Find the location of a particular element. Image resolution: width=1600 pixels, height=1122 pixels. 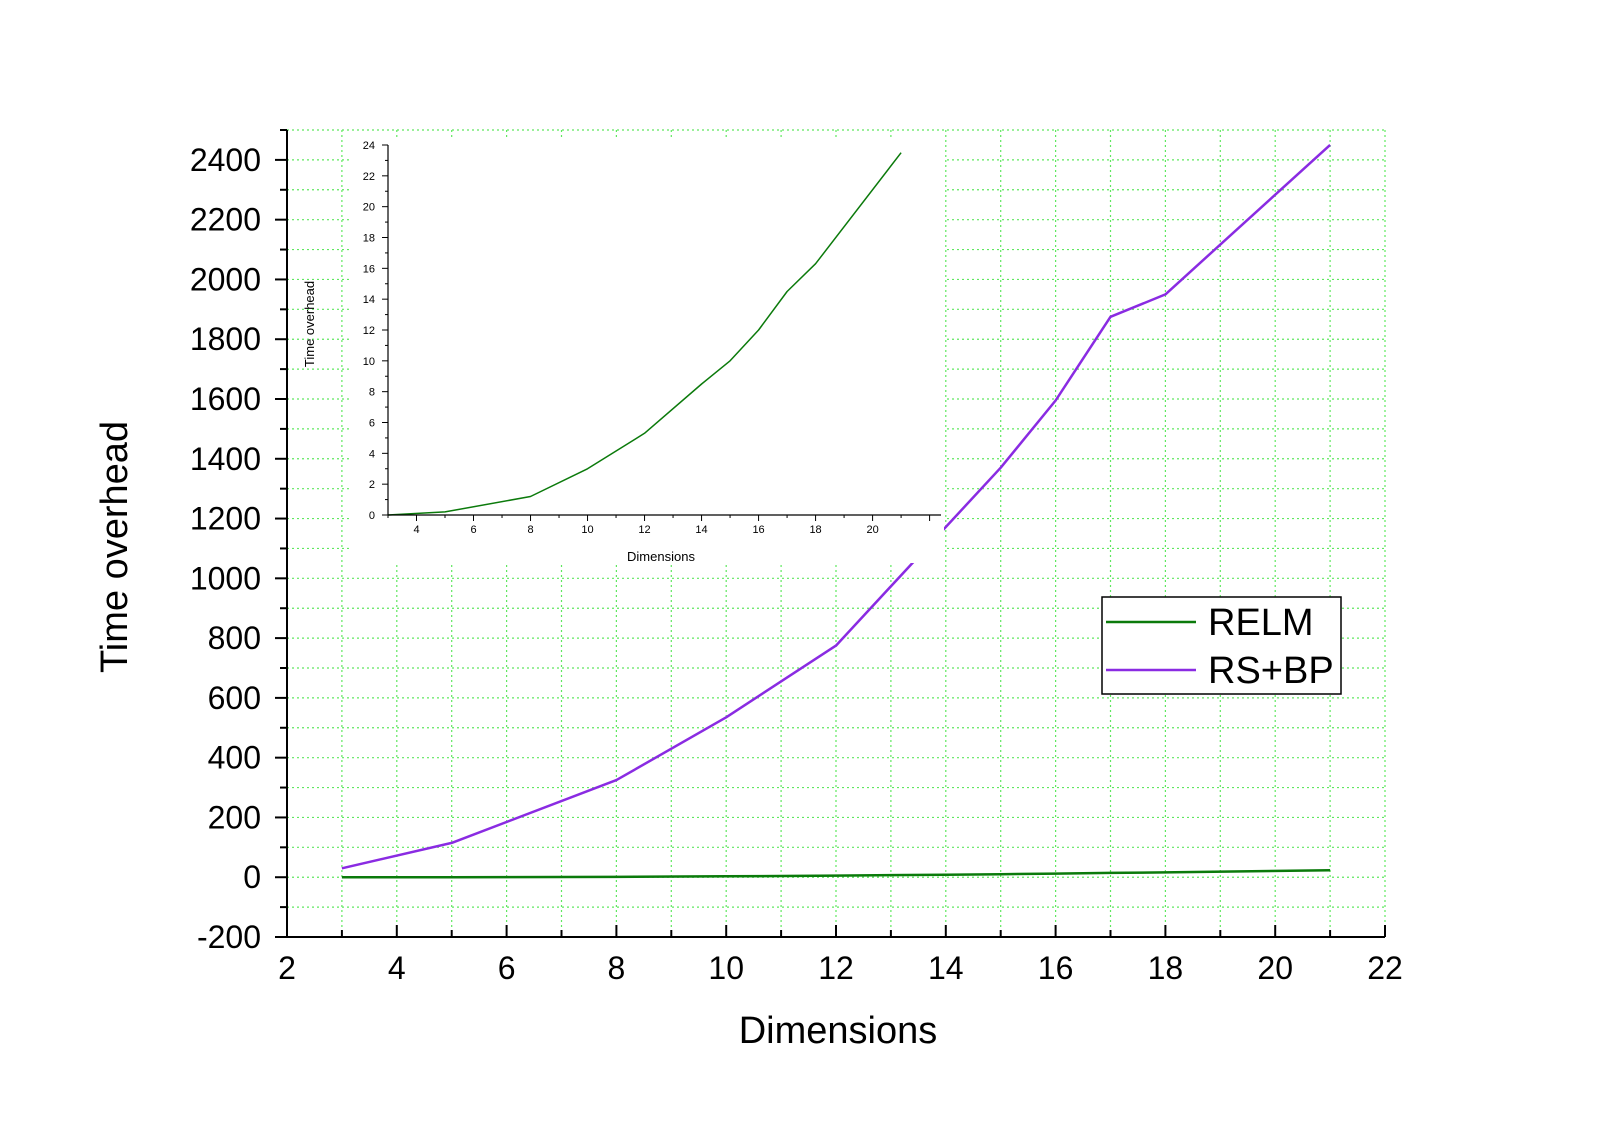

x-tick-label: 16 is located at coordinates (1056, 968).